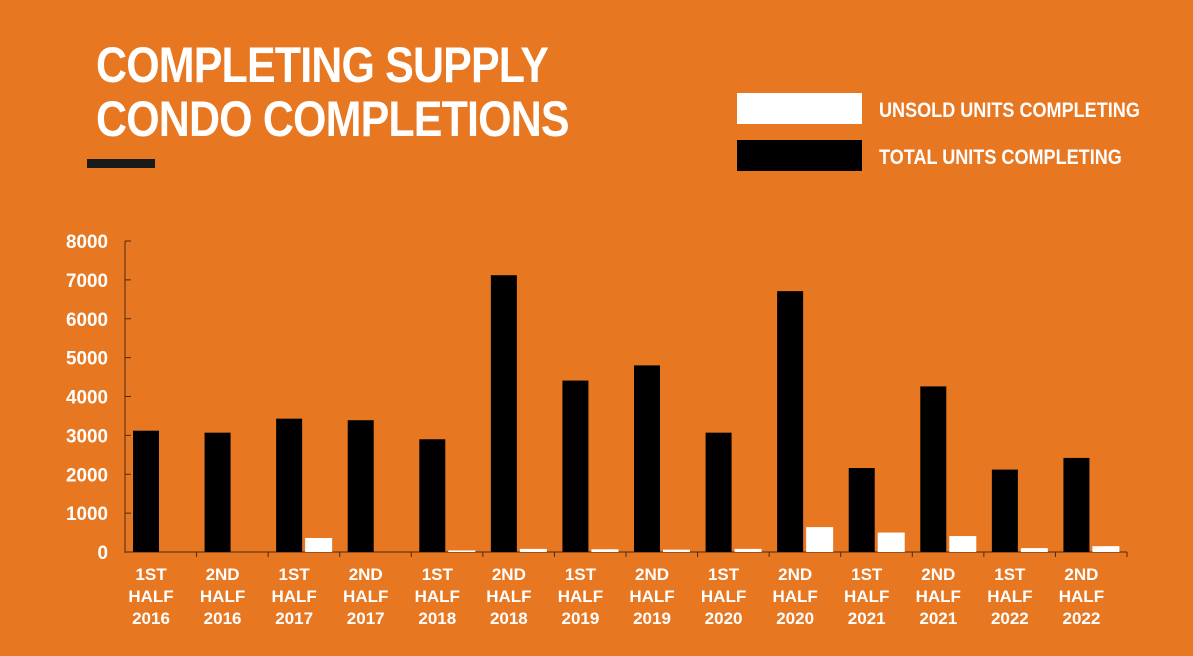  Describe the element at coordinates (87, 514) in the screenshot. I see `y-tick-label: 1000` at that location.